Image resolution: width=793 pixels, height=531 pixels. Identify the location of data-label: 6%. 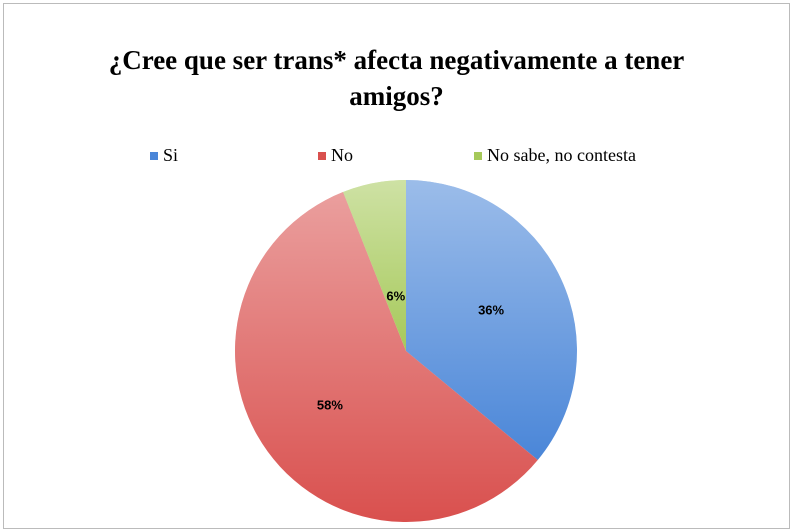
(395, 296).